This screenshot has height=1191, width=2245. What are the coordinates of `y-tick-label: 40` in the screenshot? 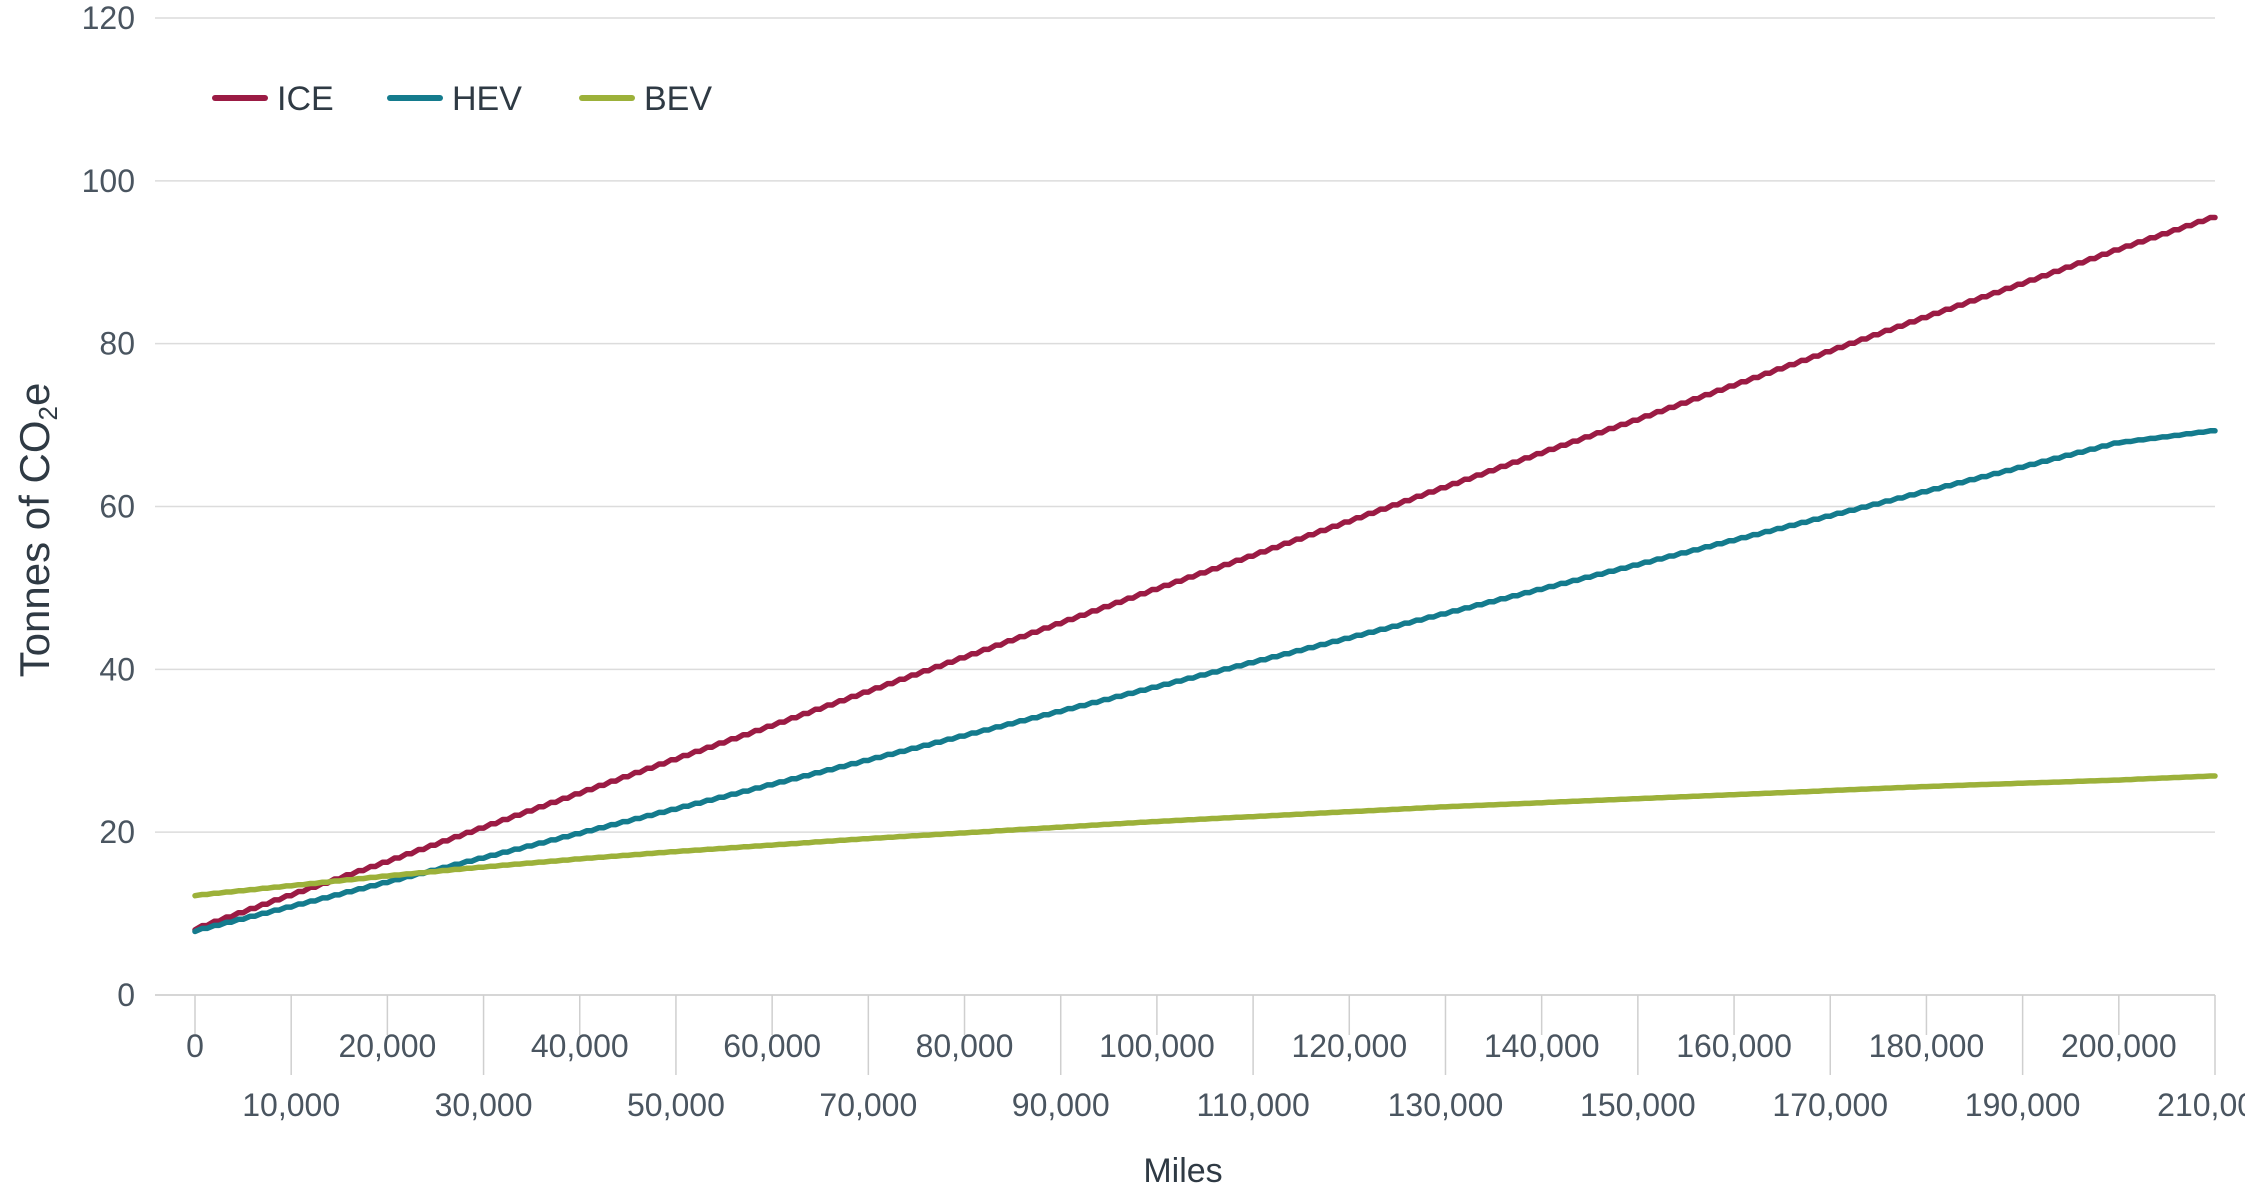 It's located at (117, 669).